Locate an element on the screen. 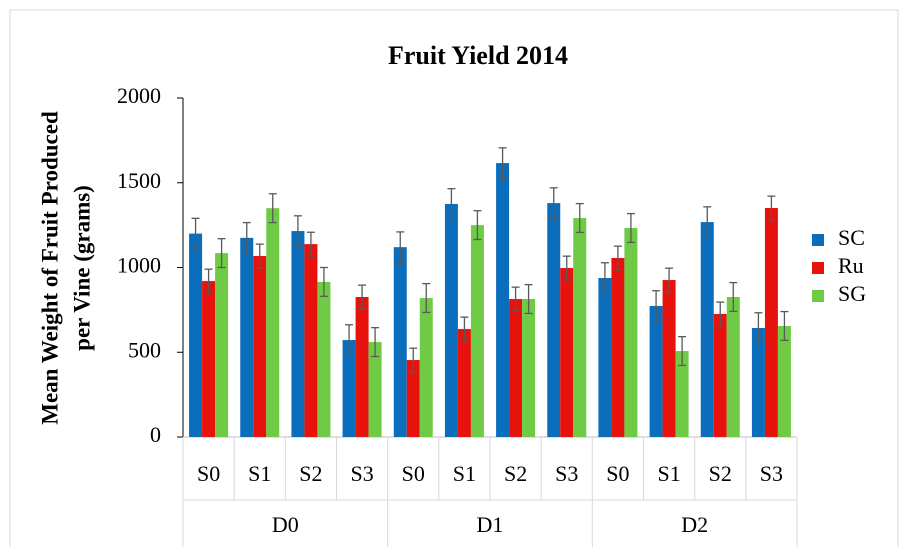 This screenshot has height=547, width=899. group-label: D0 is located at coordinates (285, 524).